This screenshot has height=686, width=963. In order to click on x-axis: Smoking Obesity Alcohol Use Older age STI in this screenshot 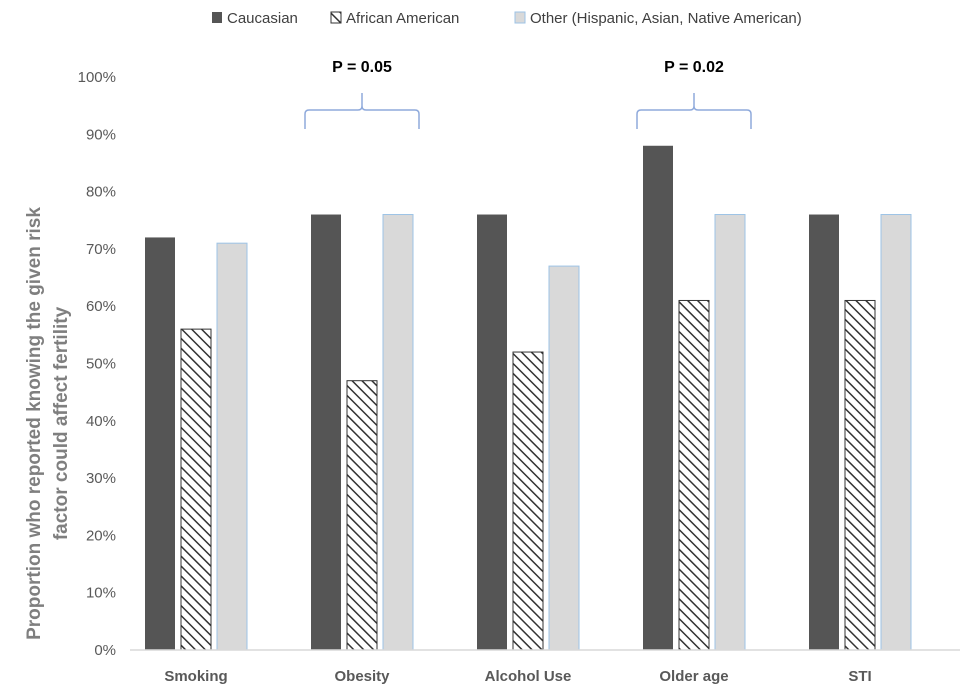, I will do `click(545, 667)`.